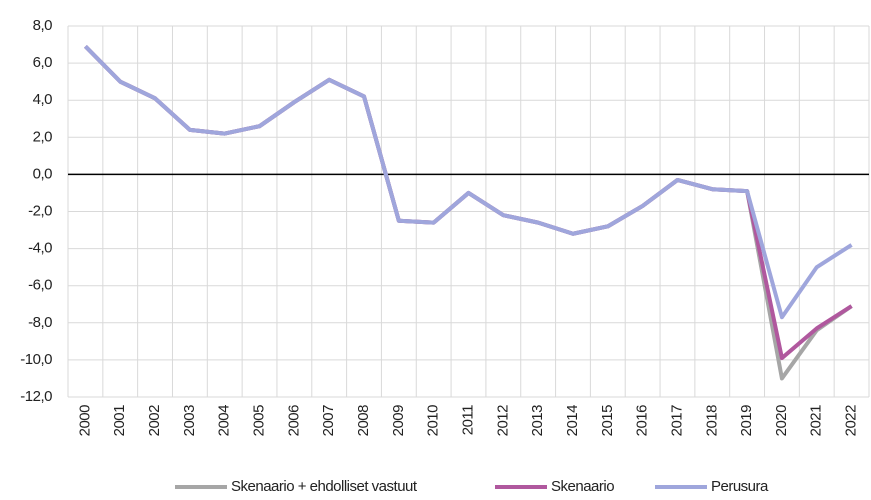 This screenshot has width=871, height=500. Describe the element at coordinates (40, 322) in the screenshot. I see `y-tick-label: -8,0` at that location.